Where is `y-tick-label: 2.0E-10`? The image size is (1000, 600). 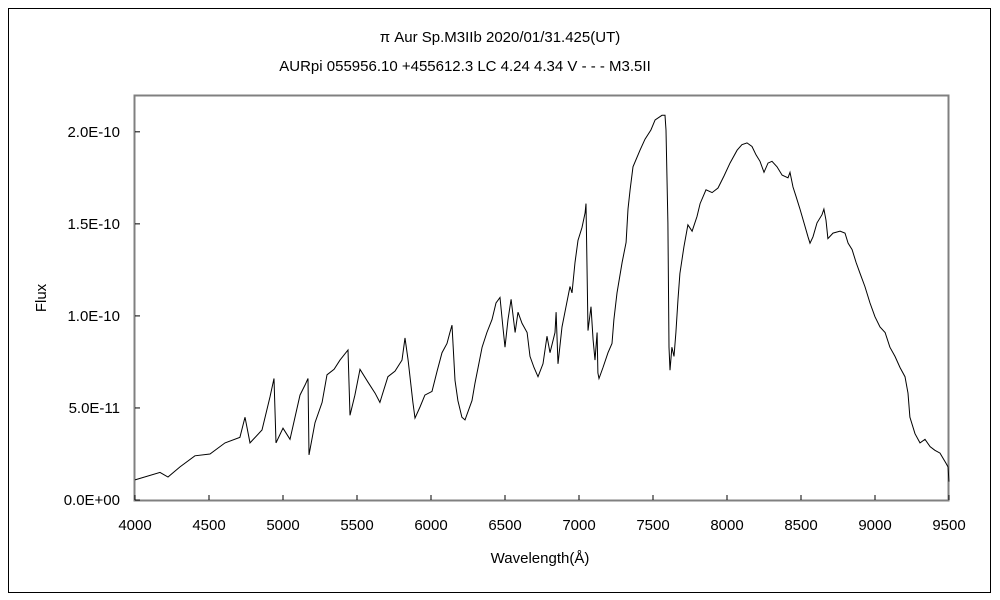 y-tick-label: 2.0E-10 is located at coordinates (93, 132).